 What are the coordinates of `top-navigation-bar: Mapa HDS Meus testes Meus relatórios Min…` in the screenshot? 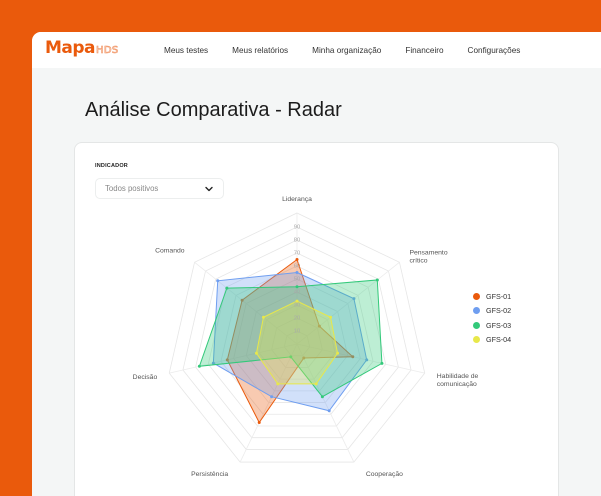 It's located at (316, 50).